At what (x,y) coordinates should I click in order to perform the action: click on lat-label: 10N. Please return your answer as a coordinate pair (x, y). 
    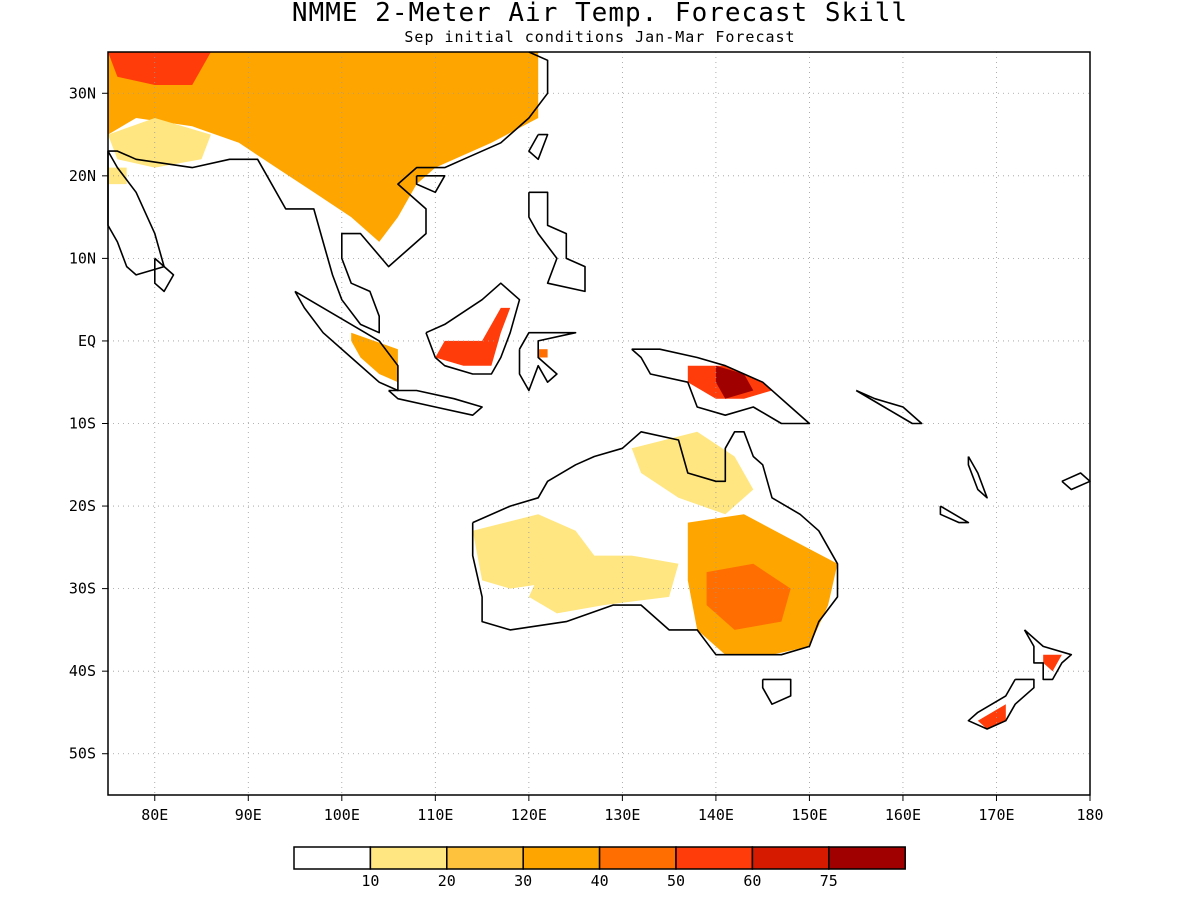
    Looking at the image, I should click on (82, 258).